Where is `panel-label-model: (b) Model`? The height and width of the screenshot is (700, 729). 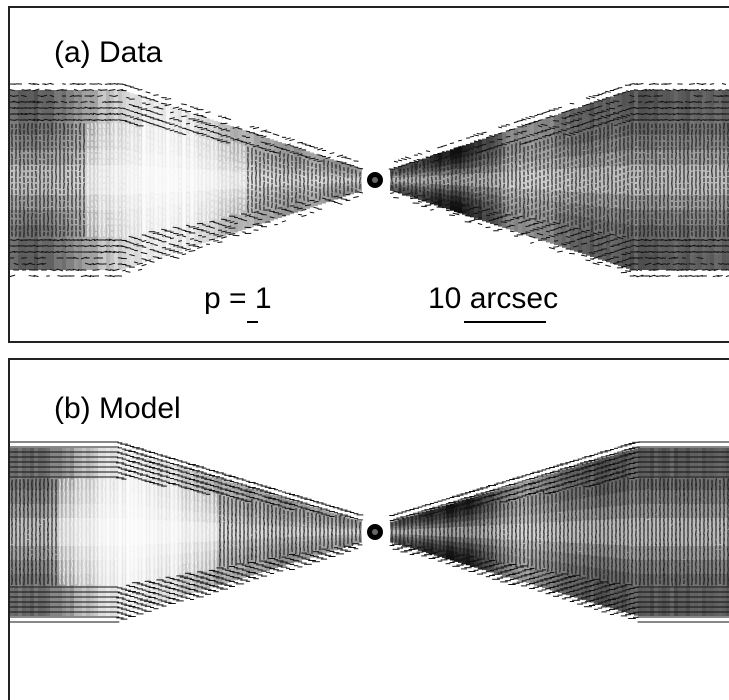
panel-label-model: (b) Model is located at coordinates (117, 408).